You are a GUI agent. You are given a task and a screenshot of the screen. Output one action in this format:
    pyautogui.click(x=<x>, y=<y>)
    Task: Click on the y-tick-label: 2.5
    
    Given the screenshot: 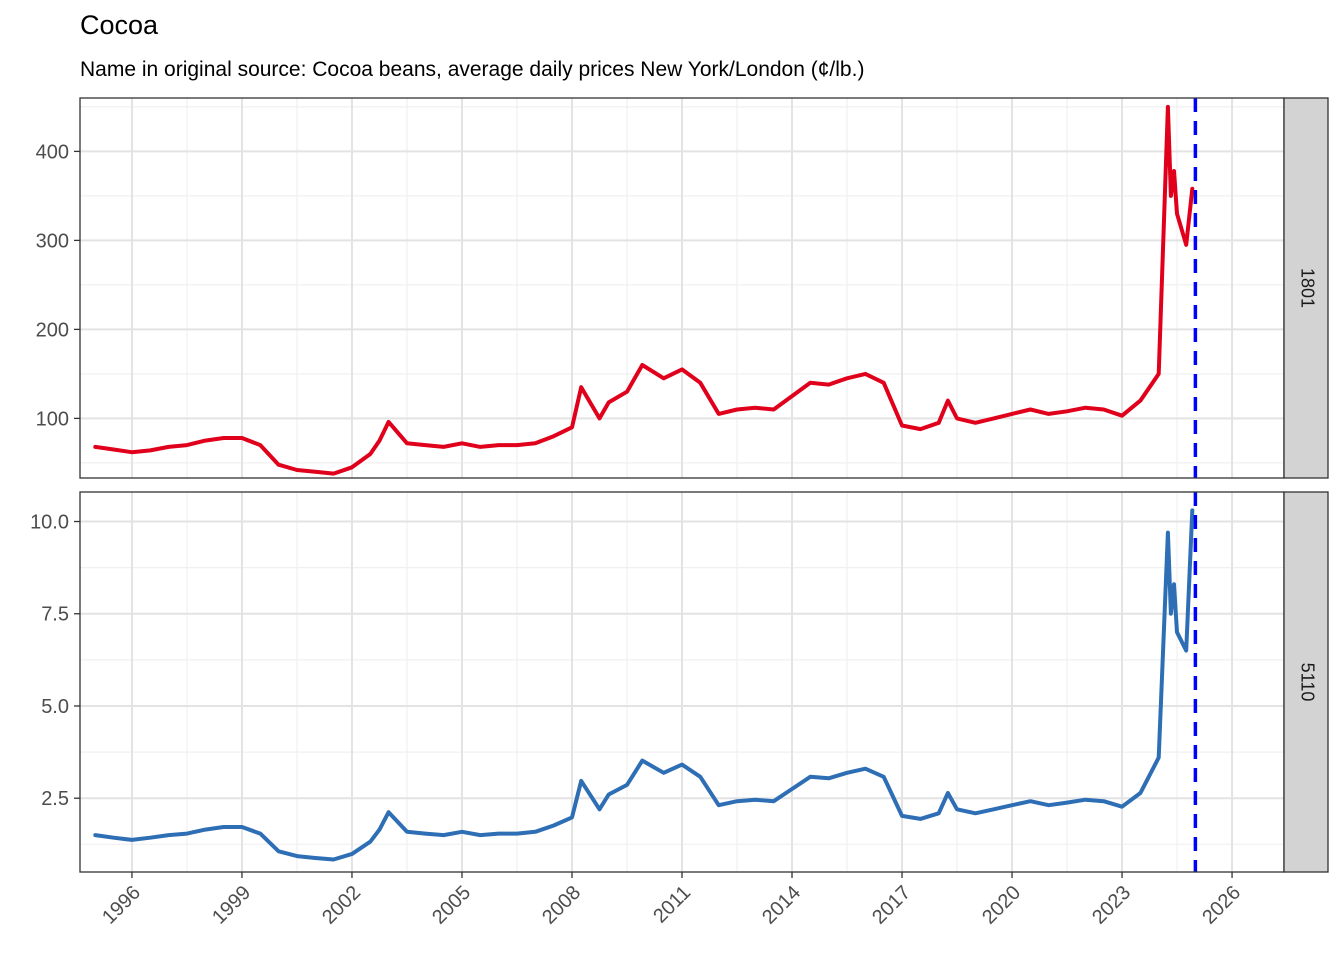 What is the action you would take?
    pyautogui.click(x=55, y=799)
    